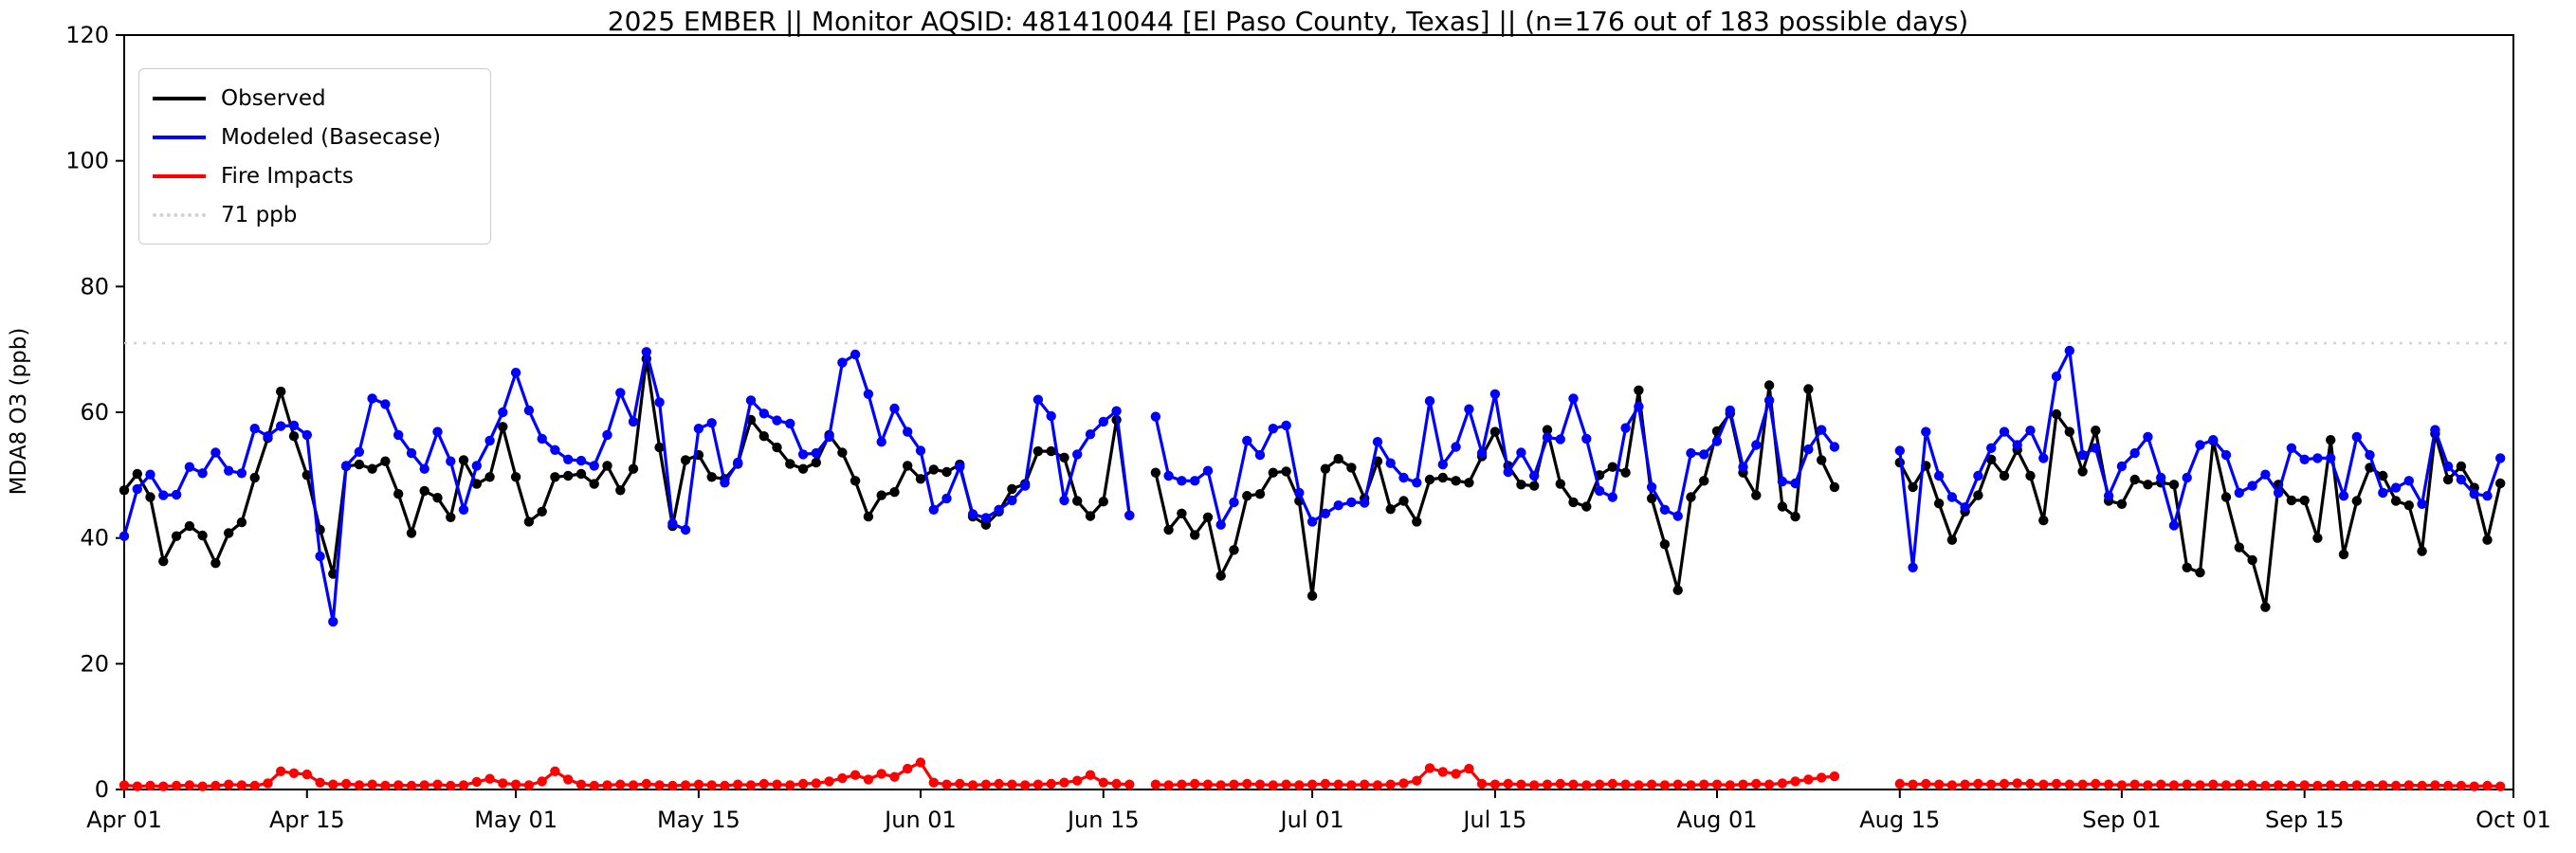 The height and width of the screenshot is (853, 2576). Describe the element at coordinates (2513, 820) in the screenshot. I see `x-tick-label: Oct 01` at that location.